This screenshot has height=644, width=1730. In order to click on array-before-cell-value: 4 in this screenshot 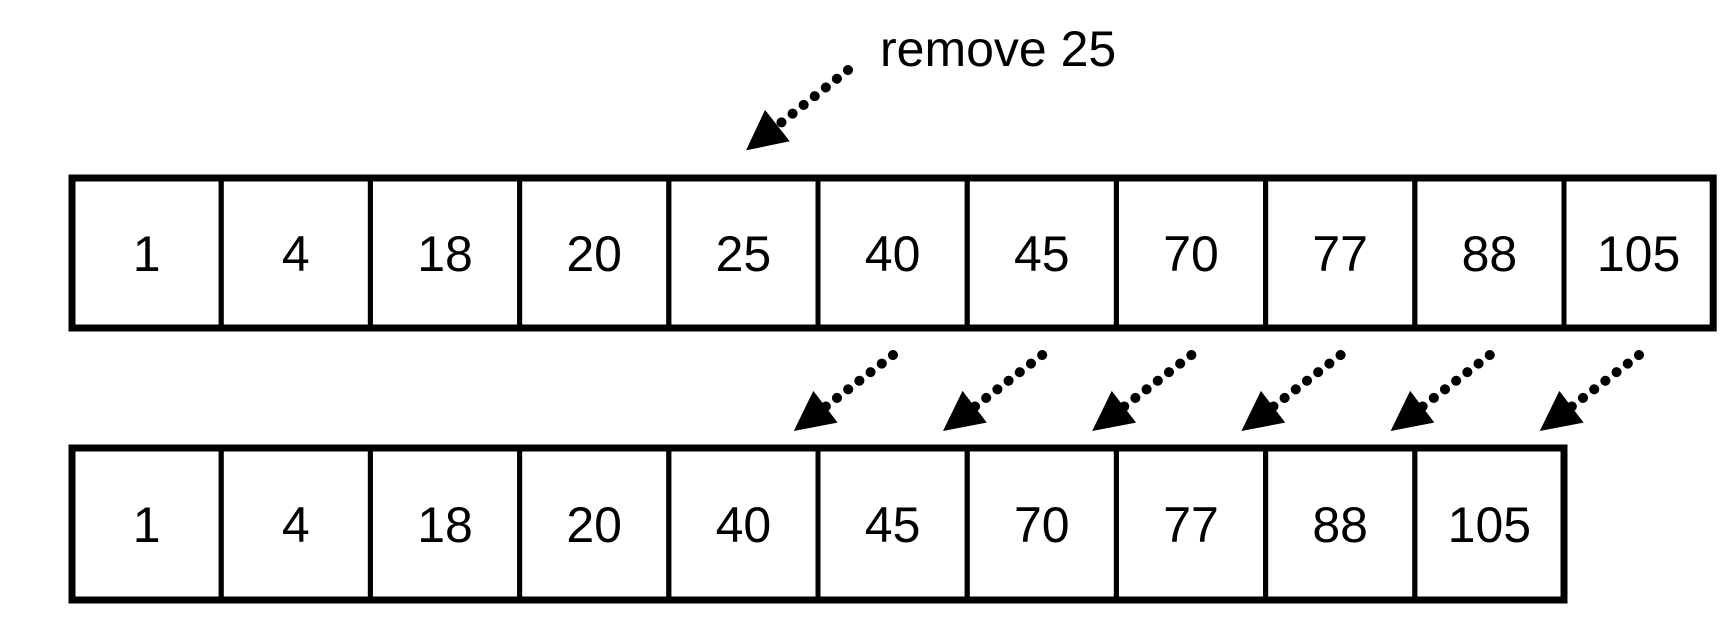, I will do `click(296, 254)`.